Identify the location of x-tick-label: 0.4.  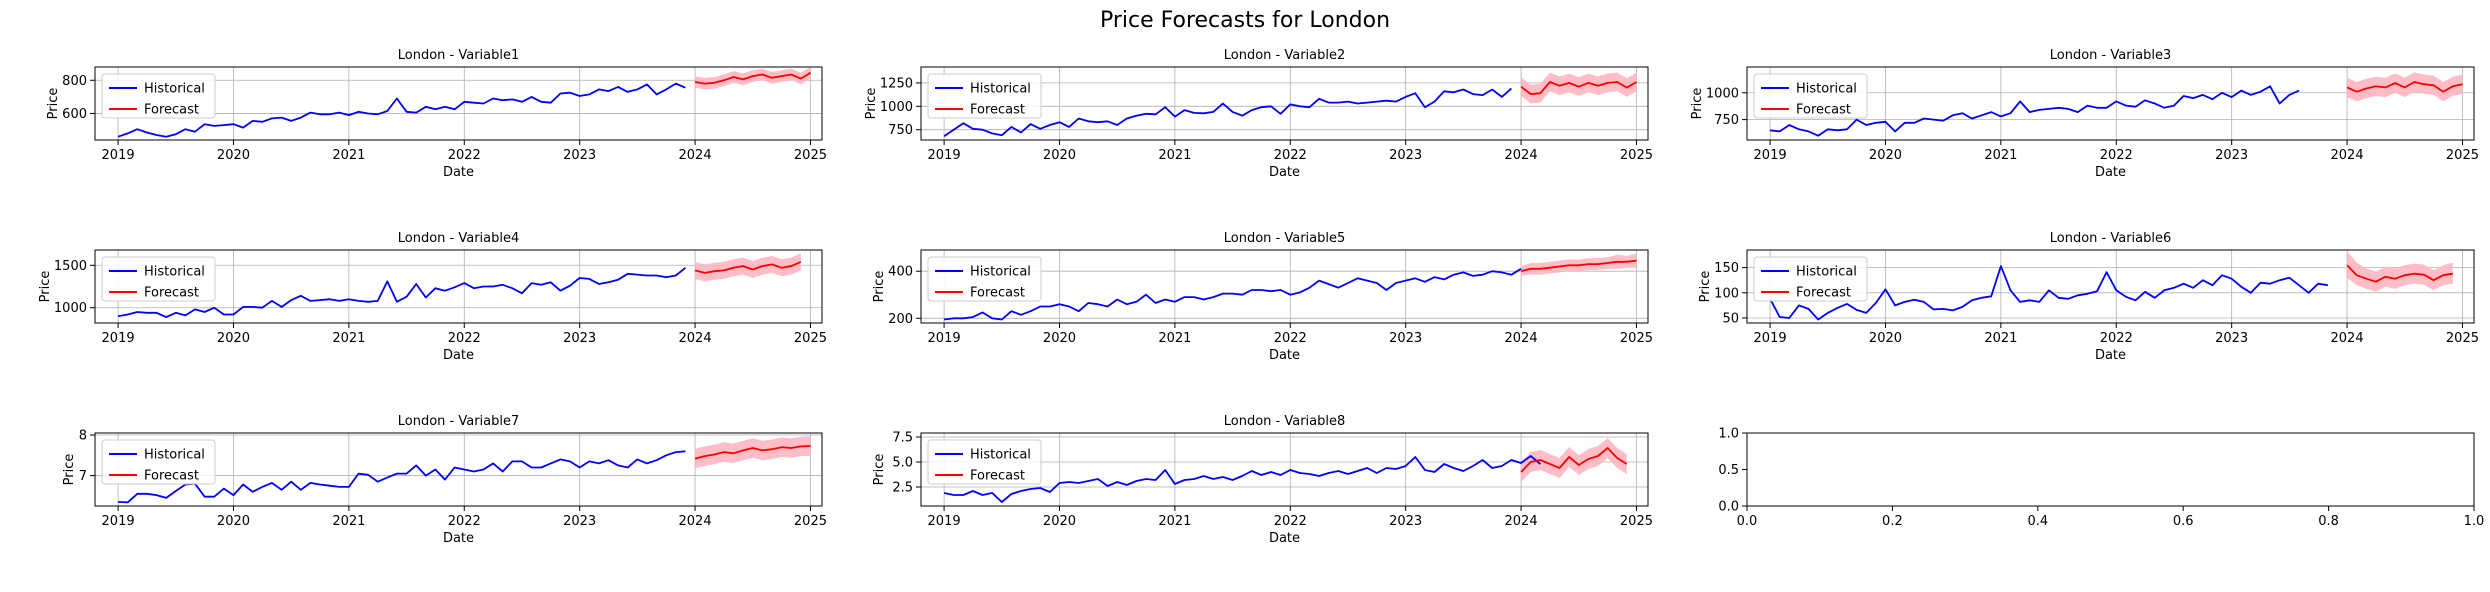
(2037, 521).